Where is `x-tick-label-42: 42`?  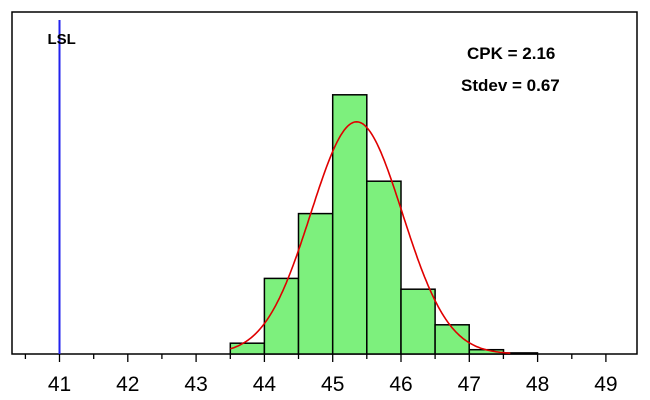 x-tick-label-42: 42 is located at coordinates (127, 384).